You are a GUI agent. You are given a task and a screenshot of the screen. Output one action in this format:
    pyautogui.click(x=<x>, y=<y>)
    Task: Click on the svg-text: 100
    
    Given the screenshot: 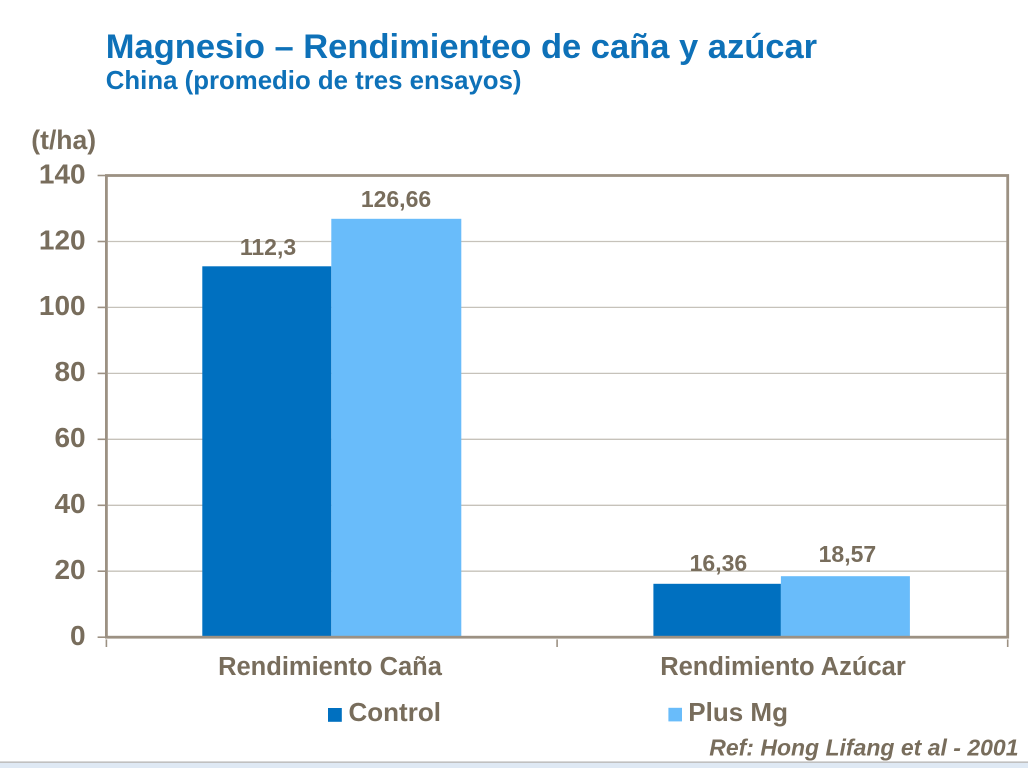 What is the action you would take?
    pyautogui.click(x=62, y=305)
    